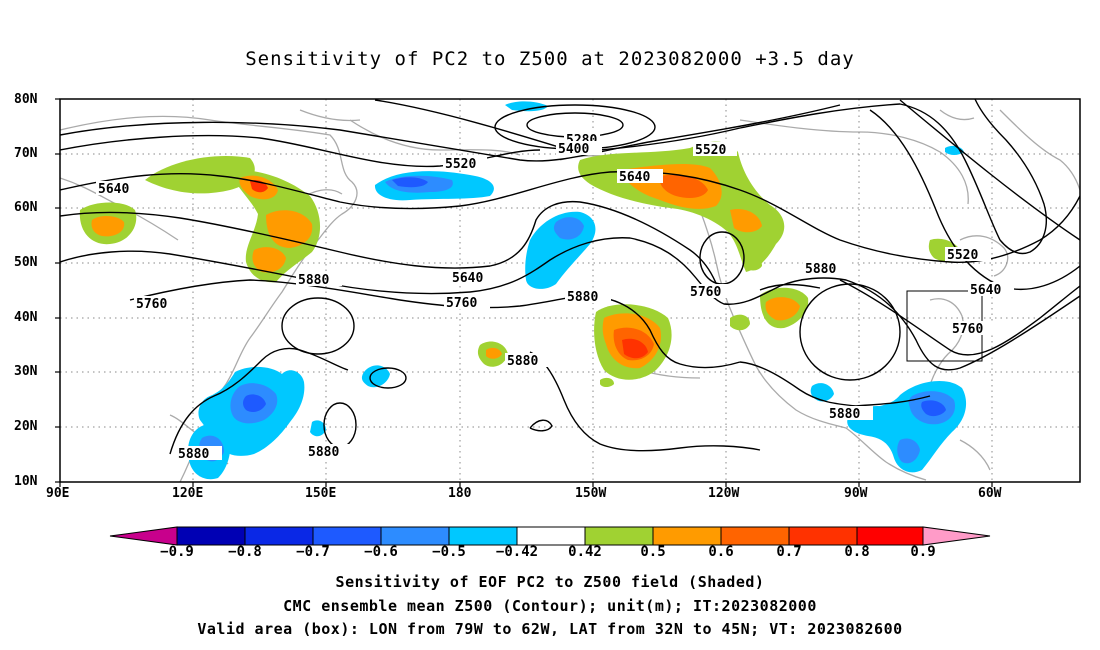  Describe the element at coordinates (721, 552) in the screenshot. I see `colorbar-label-9: 0.6` at that location.